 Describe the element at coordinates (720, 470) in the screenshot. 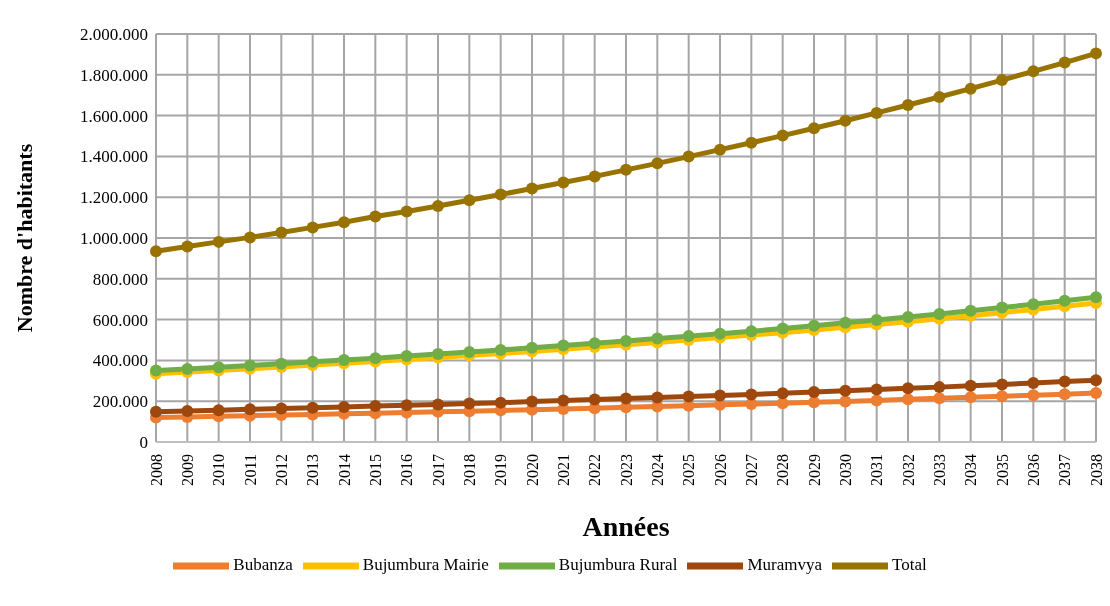

I see `x-tick-label: 2026` at that location.